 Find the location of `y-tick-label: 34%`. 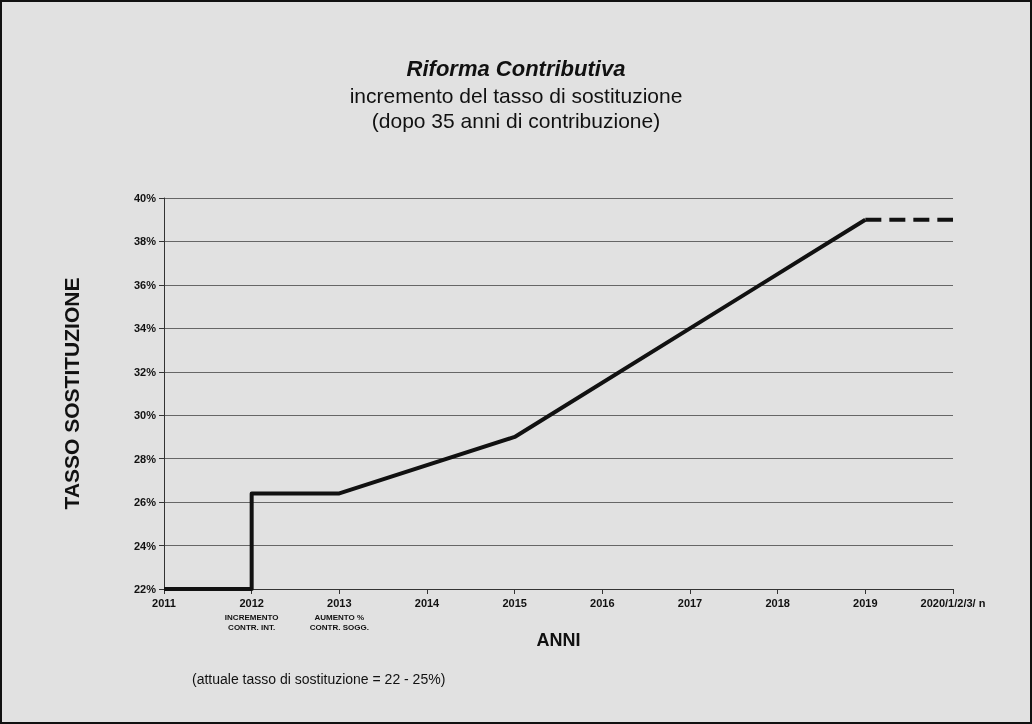

y-tick-label: 34% is located at coordinates (145, 328).